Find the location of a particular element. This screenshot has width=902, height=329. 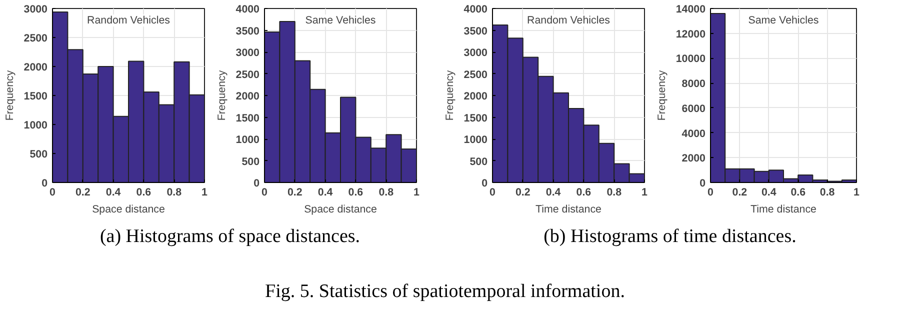

y-tick-label: 14000 is located at coordinates (691, 10).